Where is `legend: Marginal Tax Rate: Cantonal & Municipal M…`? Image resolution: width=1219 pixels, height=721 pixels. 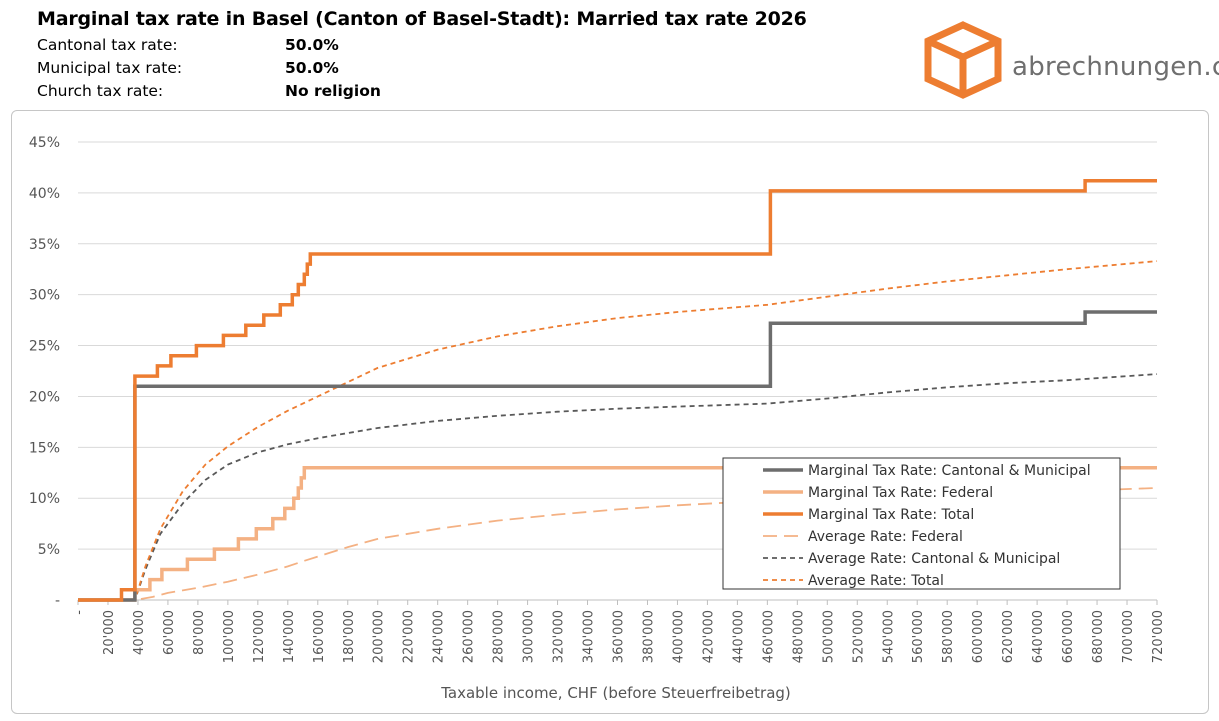
legend: Marginal Tax Rate: Cantonal & Municipal M… is located at coordinates (921, 523).